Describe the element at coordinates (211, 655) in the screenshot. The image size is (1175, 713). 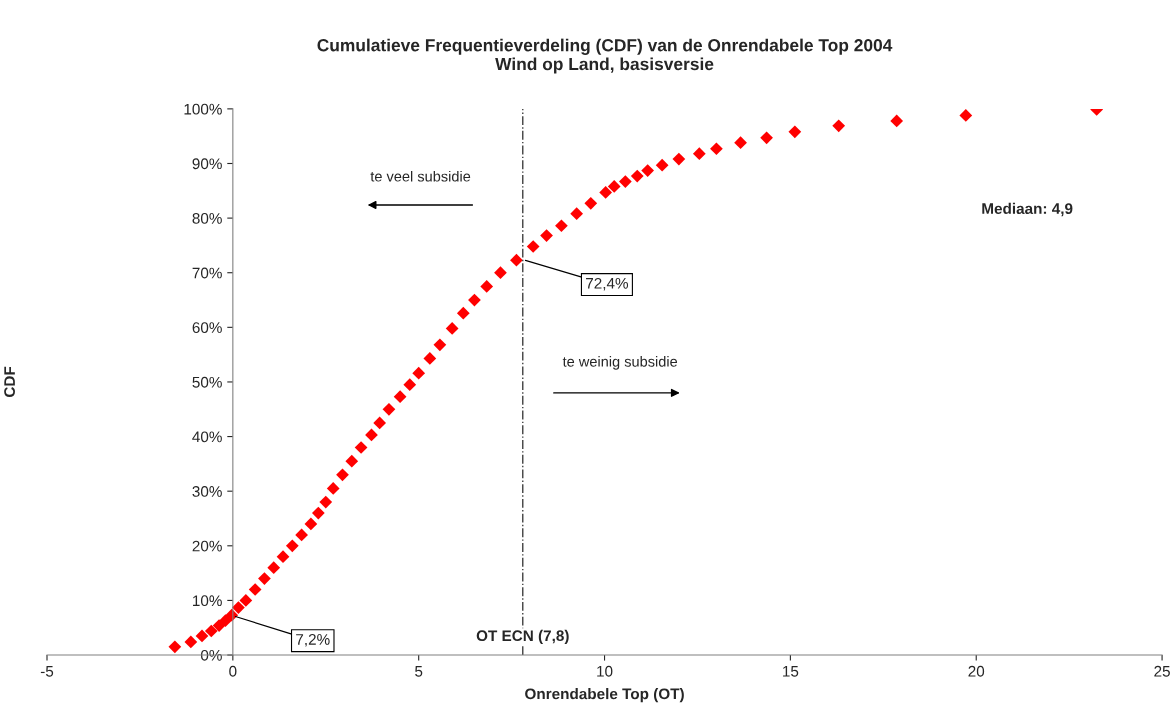
I see `y-tick-label: 0%` at that location.